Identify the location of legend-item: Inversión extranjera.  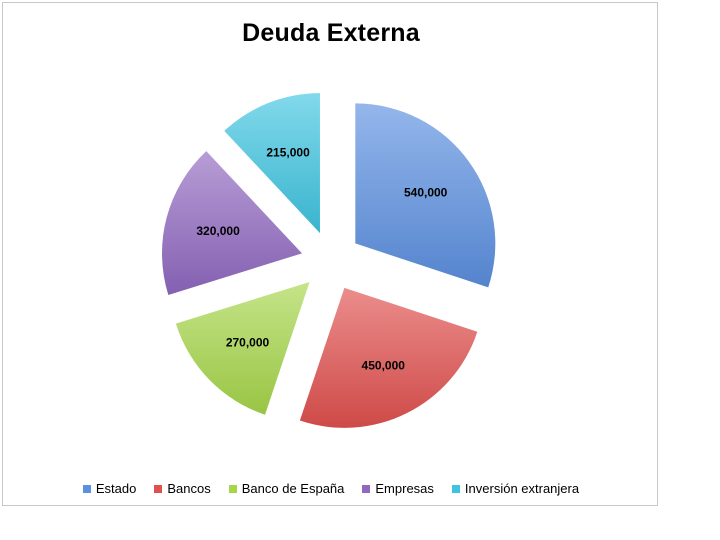
(515, 488).